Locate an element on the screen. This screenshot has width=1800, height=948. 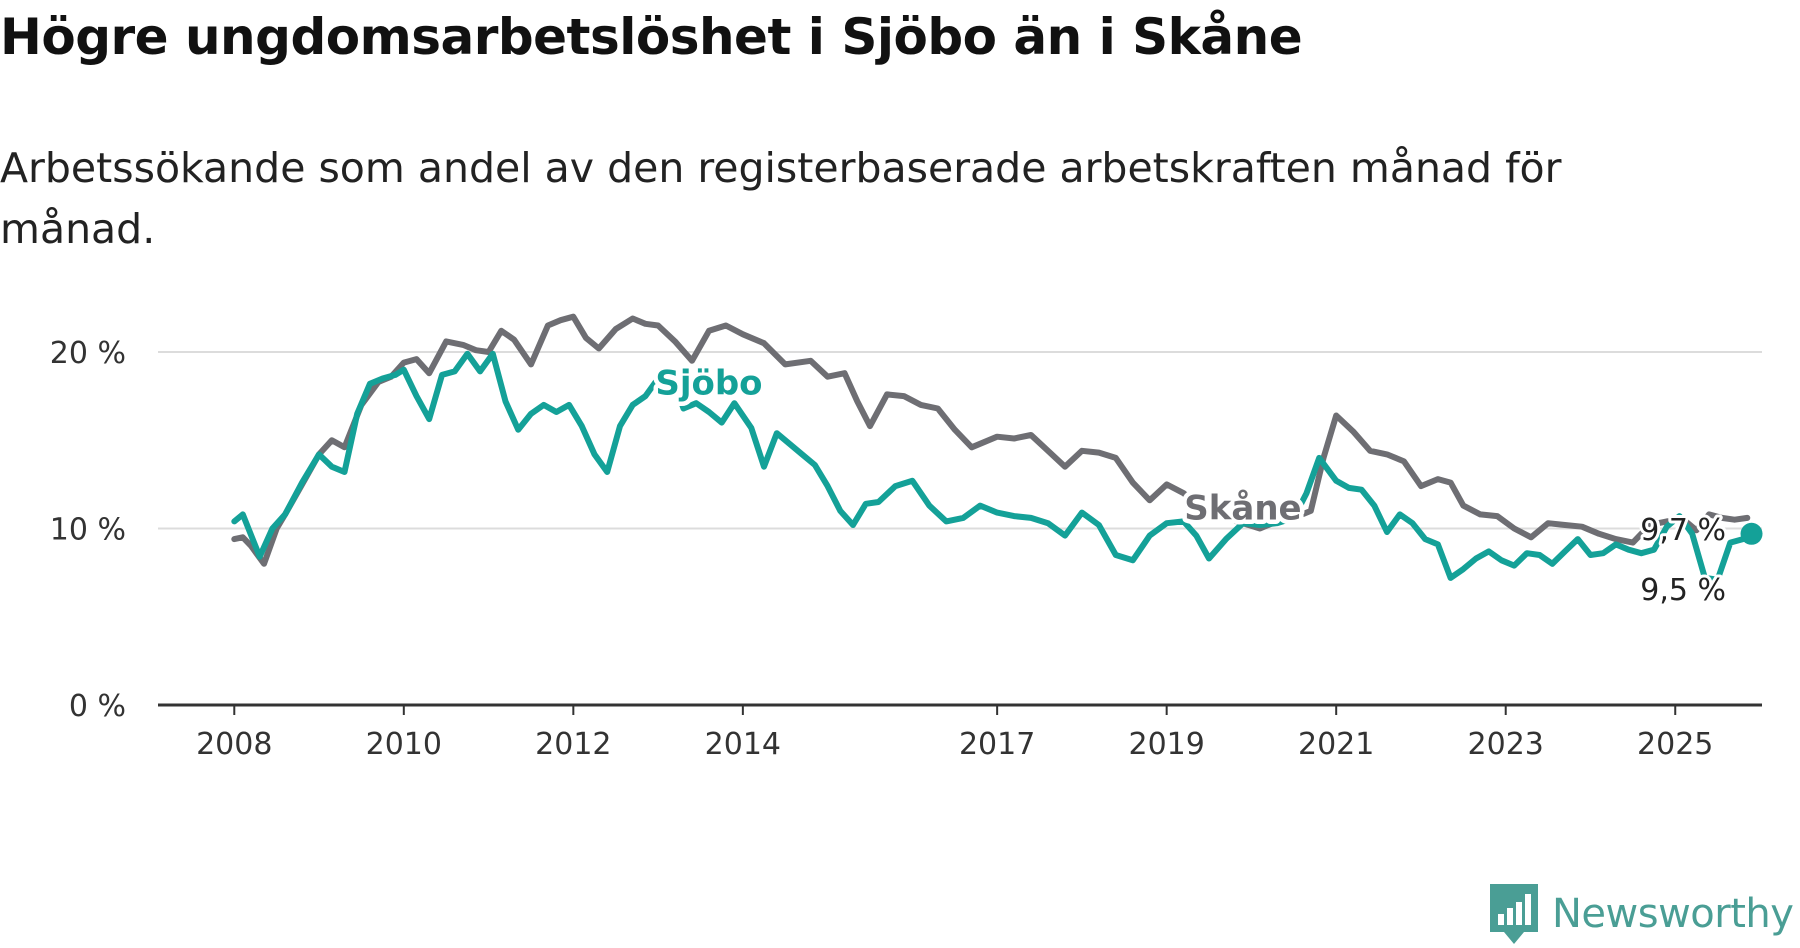
x-tick-label: 2014 is located at coordinates (743, 744).